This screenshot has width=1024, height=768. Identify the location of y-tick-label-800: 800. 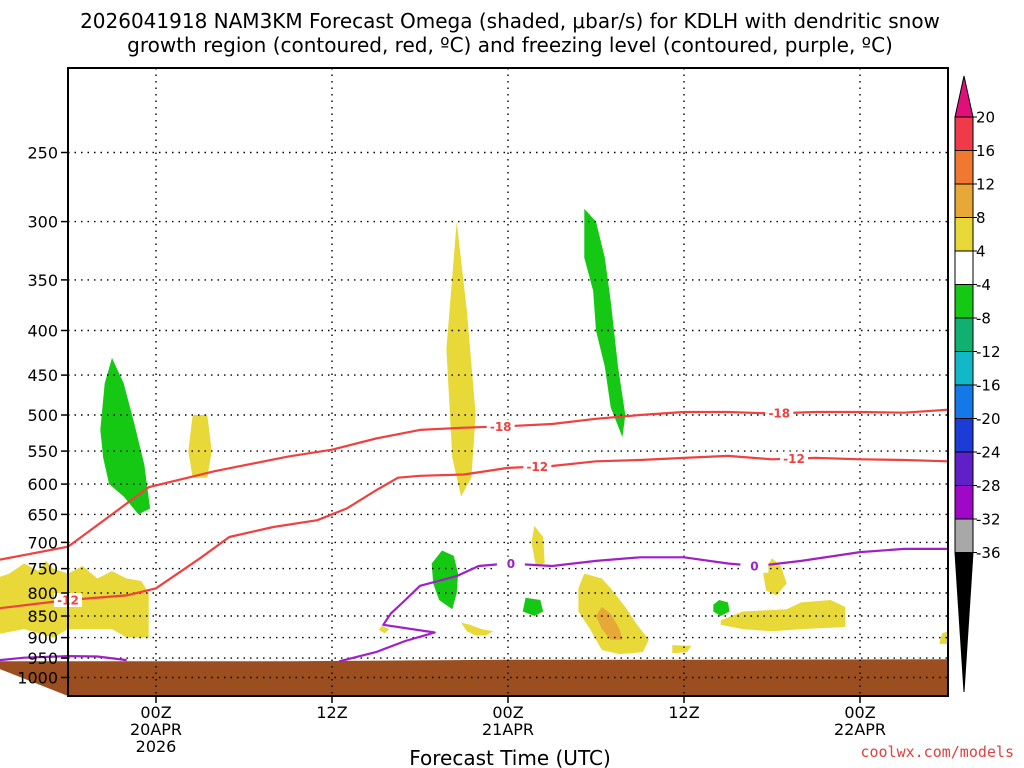
(42, 593).